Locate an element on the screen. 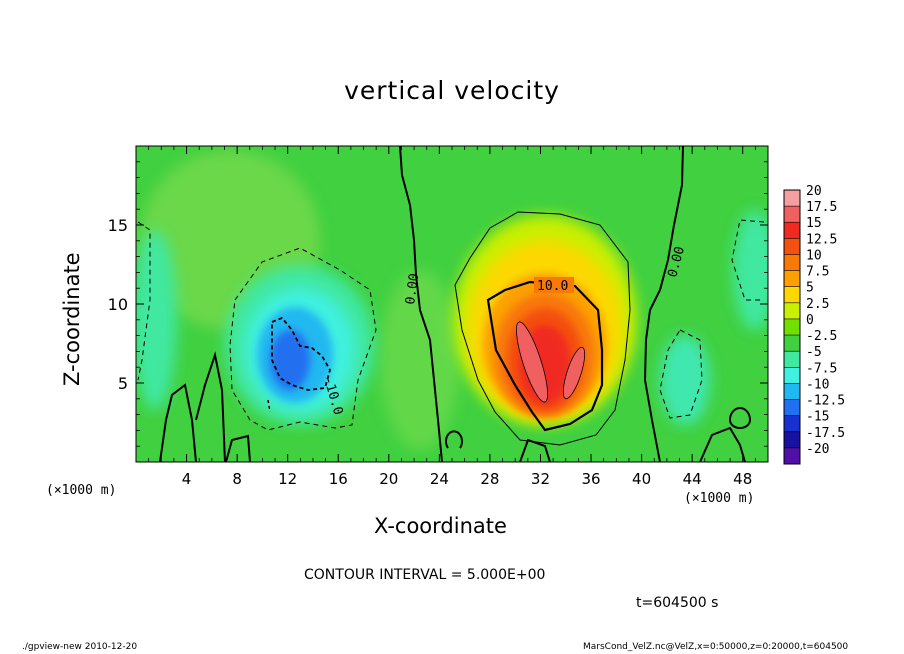 Image resolution: width=904 pixels, height=654 pixels. weak-updraft-patch is located at coordinates (420, 360).